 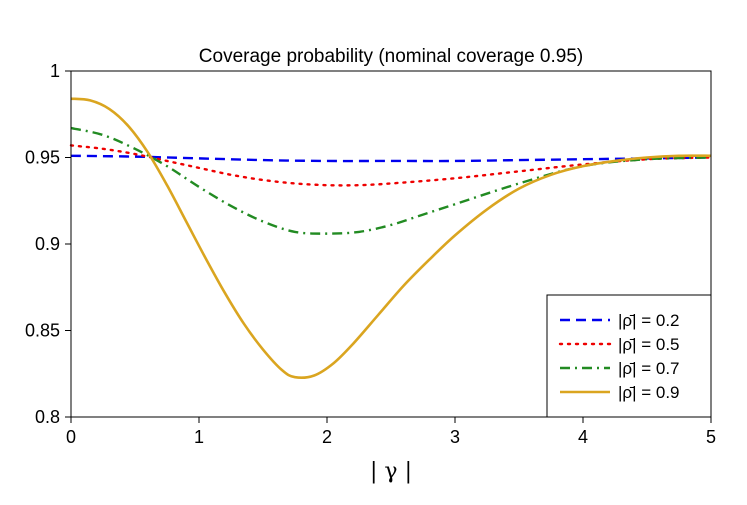 What do you see at coordinates (71, 437) in the screenshot?
I see `x-tick-label-0: 0` at bounding box center [71, 437].